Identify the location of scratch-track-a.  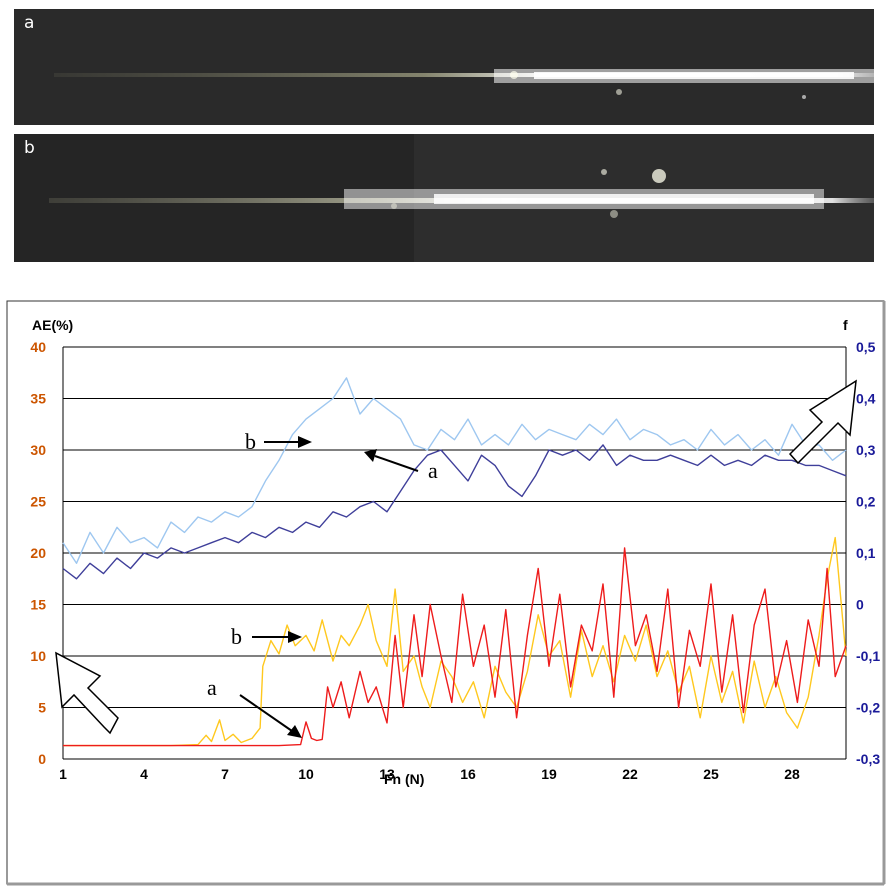
(444, 67).